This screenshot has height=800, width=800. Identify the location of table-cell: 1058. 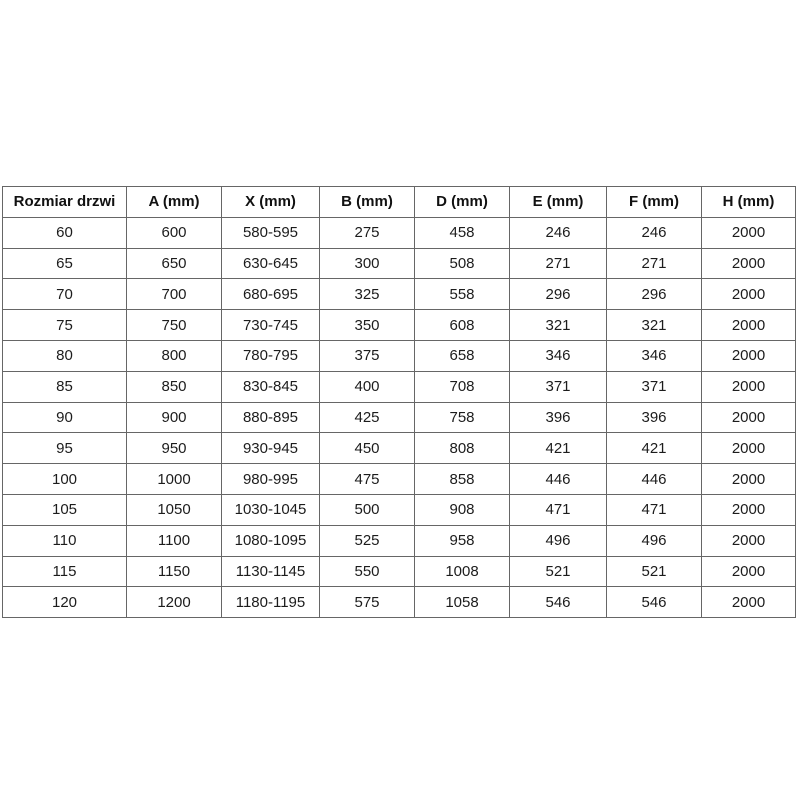
(462, 602).